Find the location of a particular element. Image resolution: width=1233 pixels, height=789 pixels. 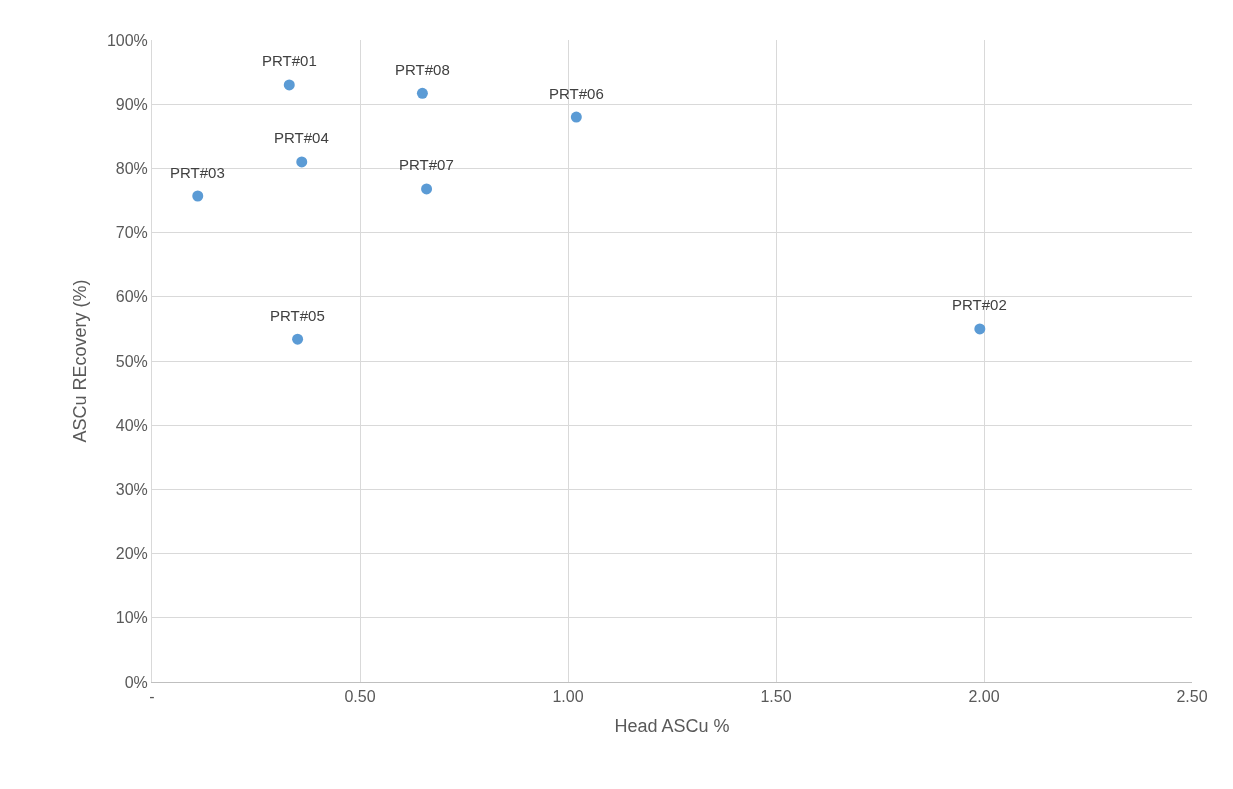

x-tick-label: 1.00 is located at coordinates (568, 697).